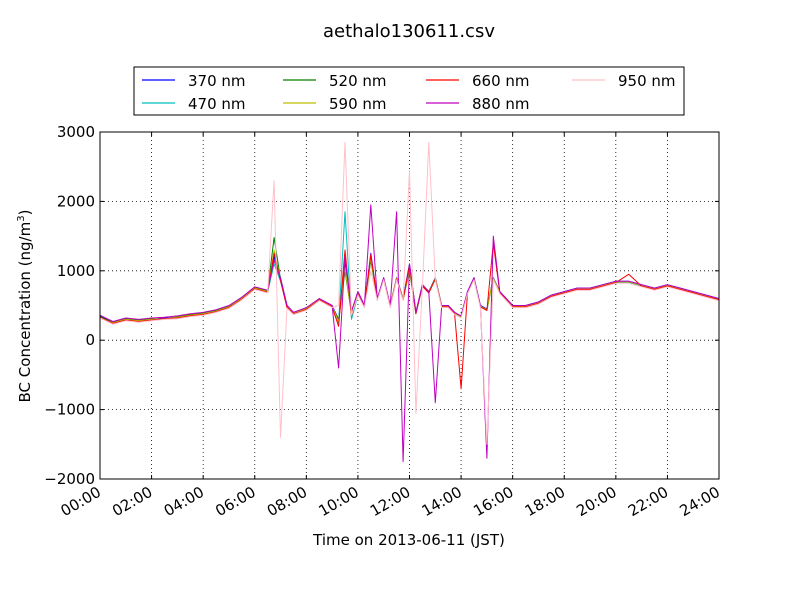 The height and width of the screenshot is (604, 800). I want to click on x-tick-label: 02:00, so click(132, 501).